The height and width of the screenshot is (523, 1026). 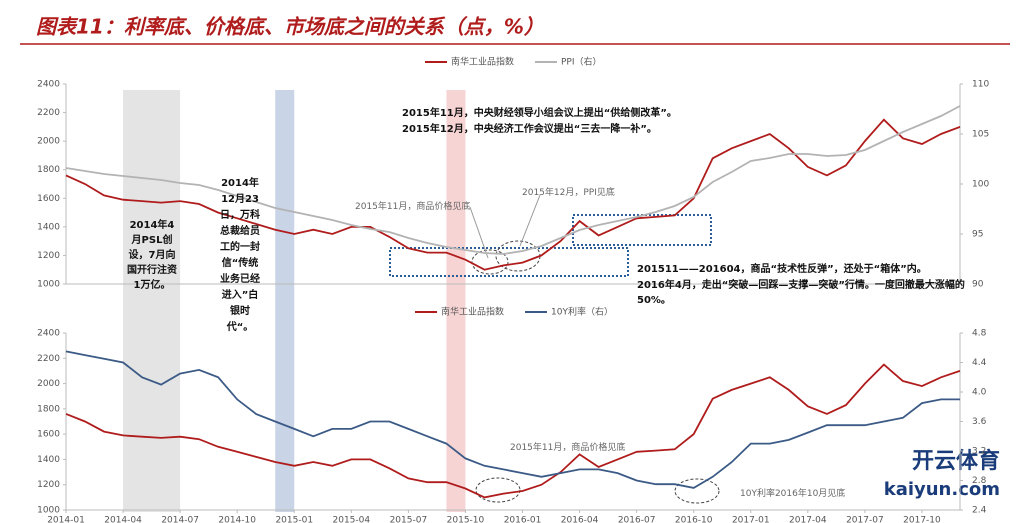 I want to click on y2-tick-label: 2.4, so click(x=979, y=511).